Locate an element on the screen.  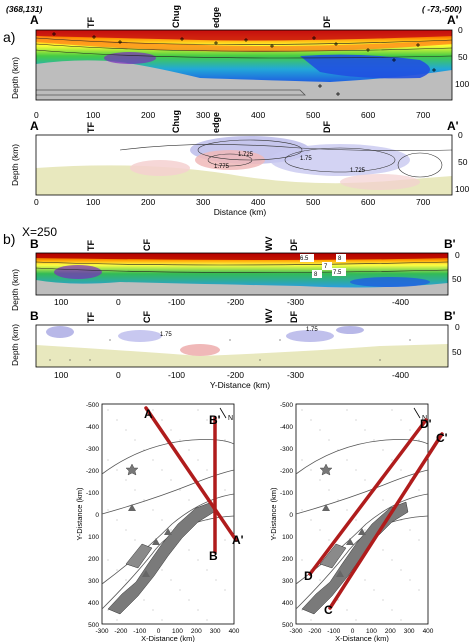
contour-label: 7.5 is located at coordinates (337, 273).